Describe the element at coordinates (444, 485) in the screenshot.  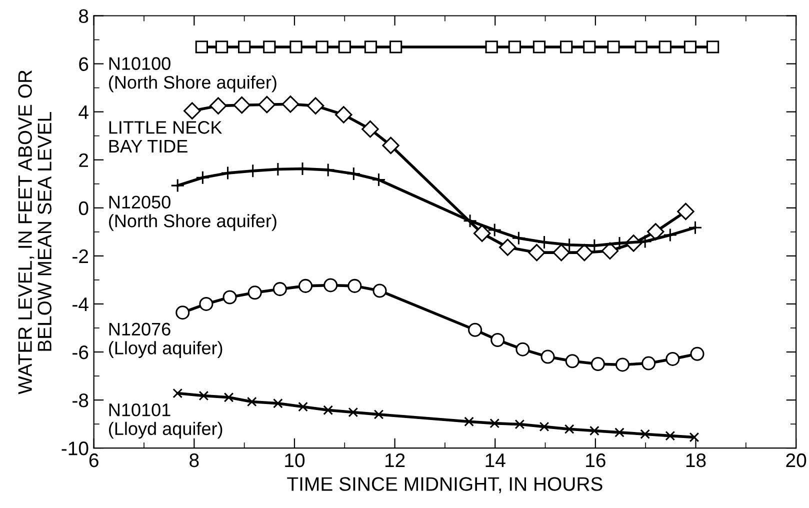
I see `x-axis-title: TIME SINCE MIDNIGHT, IN HOURS` at that location.